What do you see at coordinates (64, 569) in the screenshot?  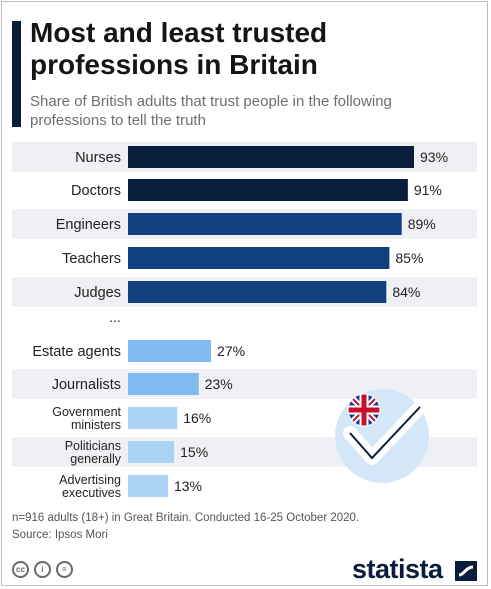 I see `nd-icon: =` at bounding box center [64, 569].